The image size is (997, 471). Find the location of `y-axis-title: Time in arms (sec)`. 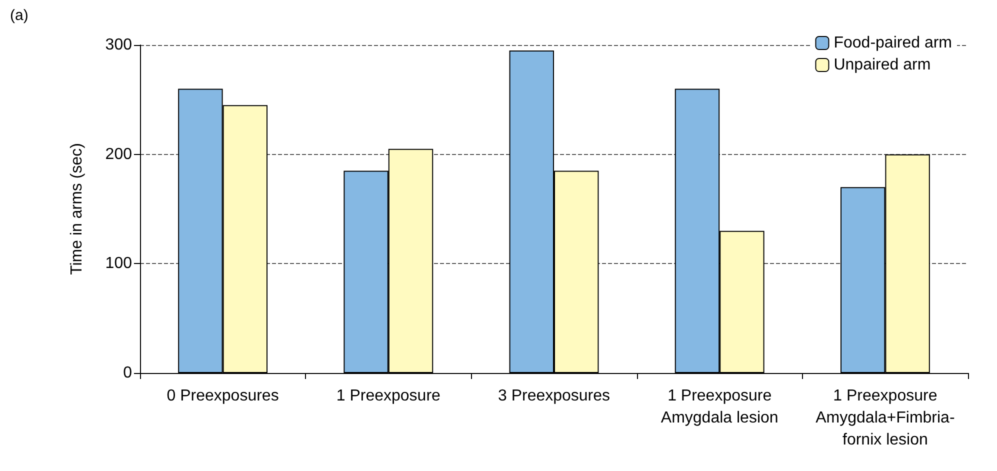

y-axis-title: Time in arms (sec) is located at coordinates (77, 209).